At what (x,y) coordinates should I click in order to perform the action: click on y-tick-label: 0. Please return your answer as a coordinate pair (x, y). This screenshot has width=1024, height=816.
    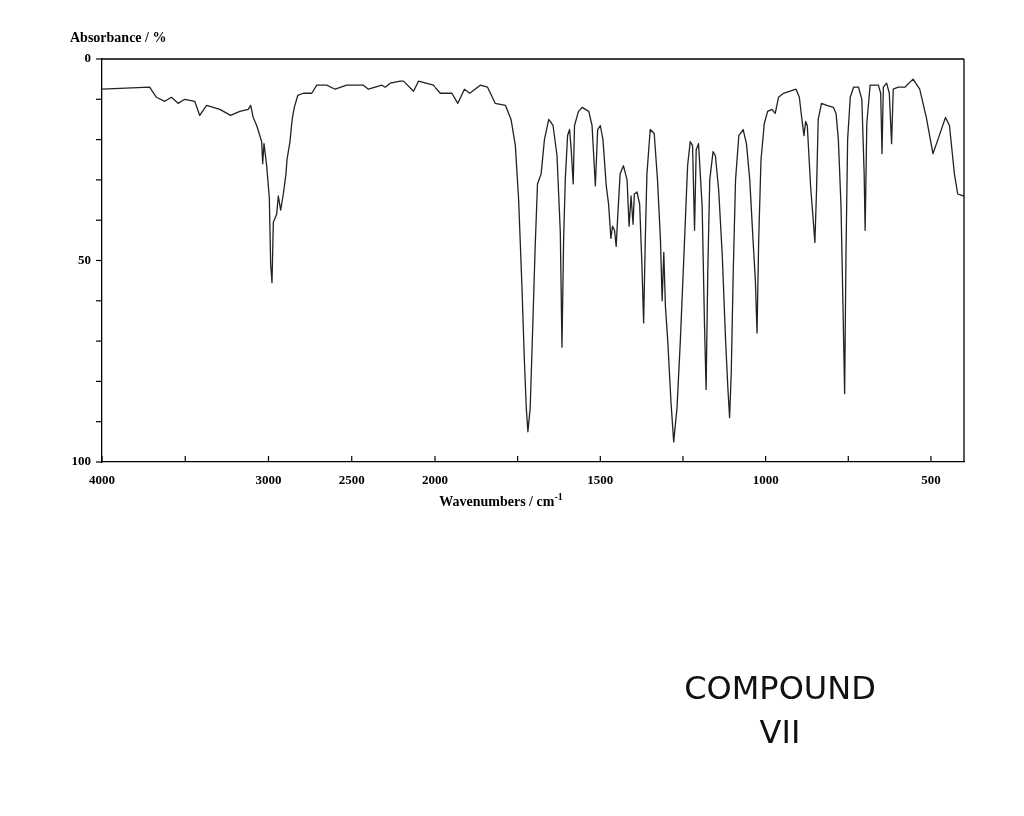
    Looking at the image, I should click on (87, 58).